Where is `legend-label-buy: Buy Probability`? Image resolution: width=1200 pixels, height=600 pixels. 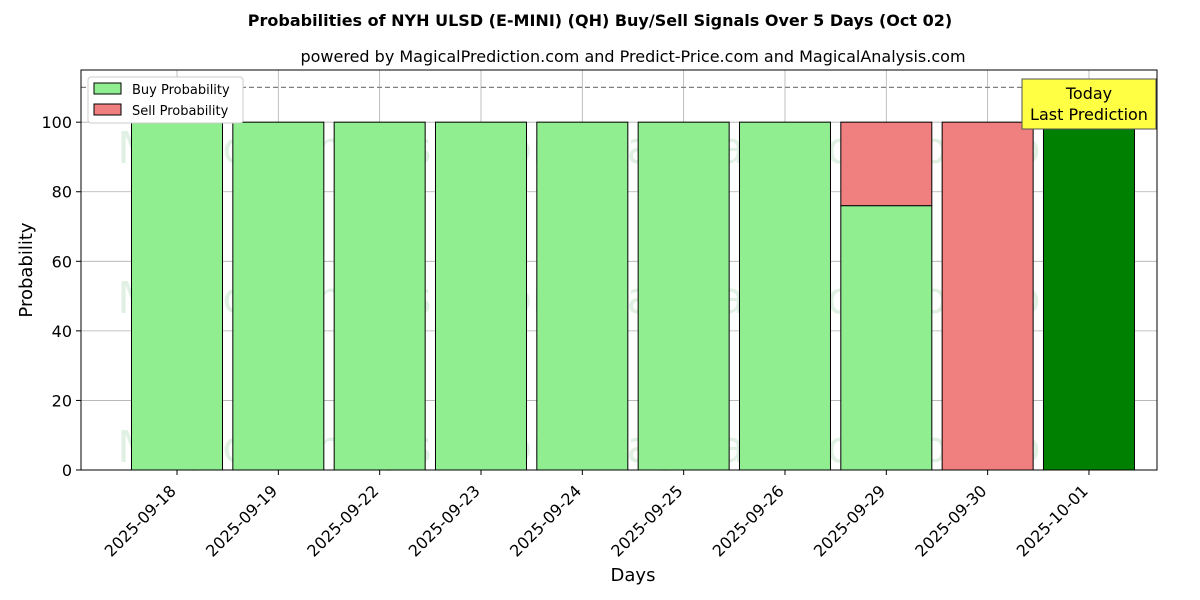 legend-label-buy: Buy Probability is located at coordinates (181, 90).